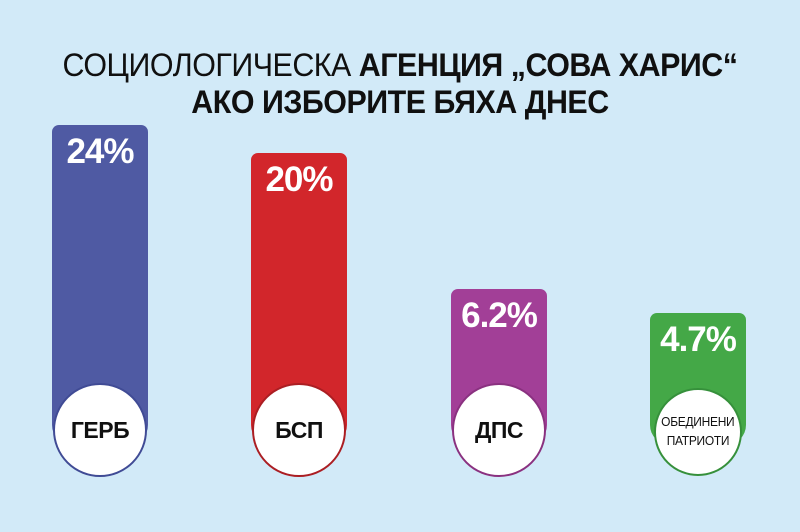 The image size is (800, 532). What do you see at coordinates (698, 266) in the screenshot?
I see `bar-group-obedineni-patrioti: 4.7% ОБЕДИНЕНИ ПАТРИОТИ` at bounding box center [698, 266].